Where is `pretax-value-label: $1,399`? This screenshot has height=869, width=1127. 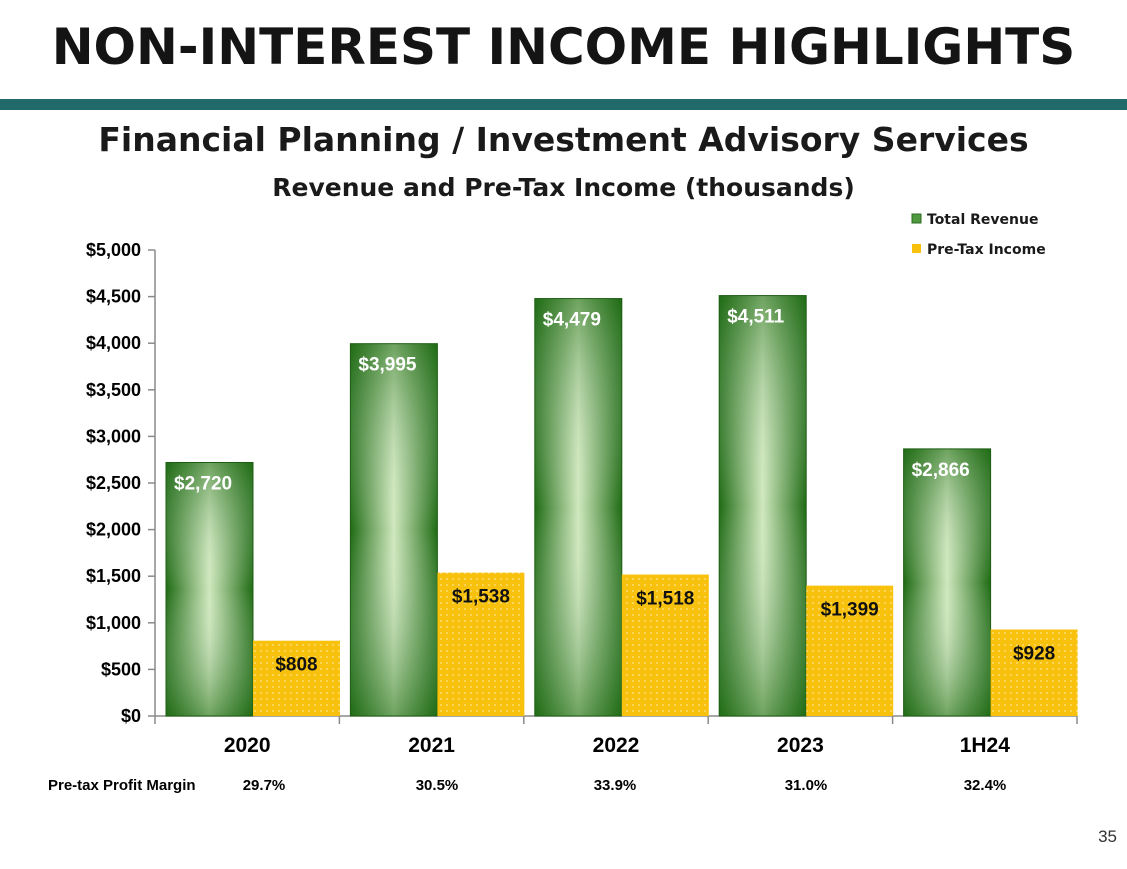 pretax-value-label: $1,399 is located at coordinates (850, 610).